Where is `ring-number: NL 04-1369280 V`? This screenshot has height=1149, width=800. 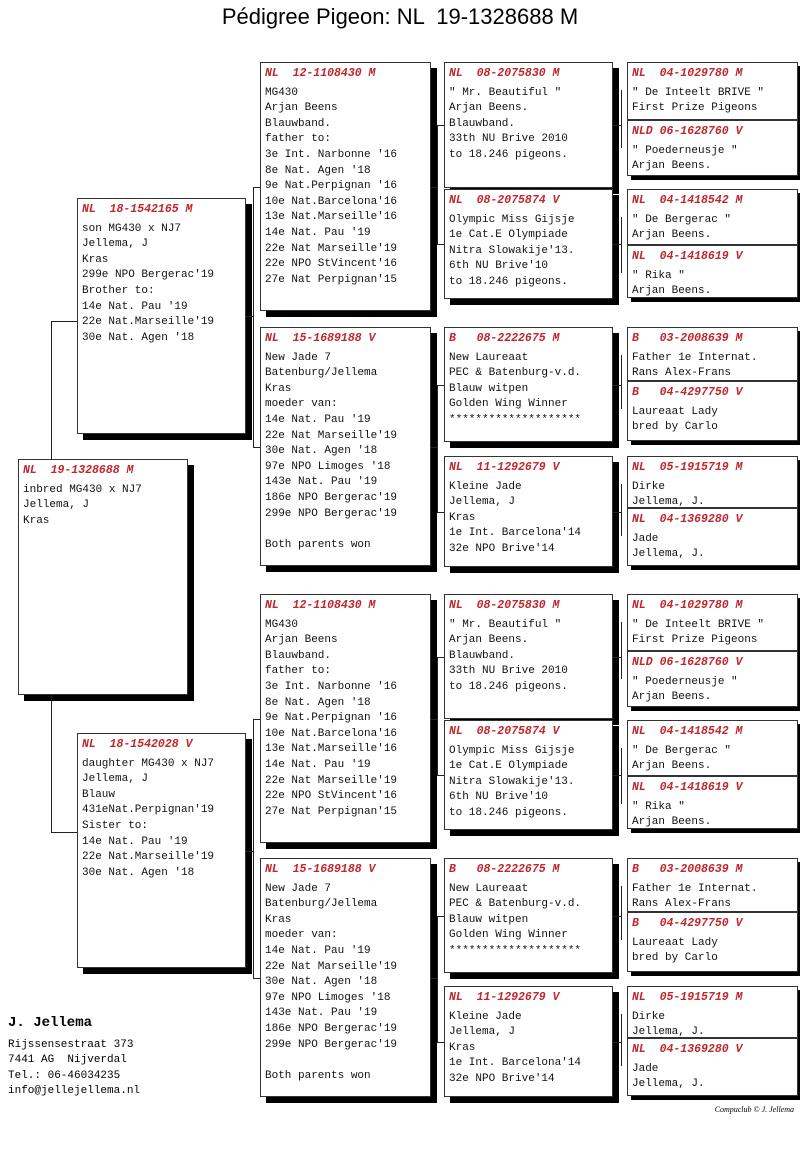 ring-number: NL 04-1369280 V is located at coordinates (687, 1049).